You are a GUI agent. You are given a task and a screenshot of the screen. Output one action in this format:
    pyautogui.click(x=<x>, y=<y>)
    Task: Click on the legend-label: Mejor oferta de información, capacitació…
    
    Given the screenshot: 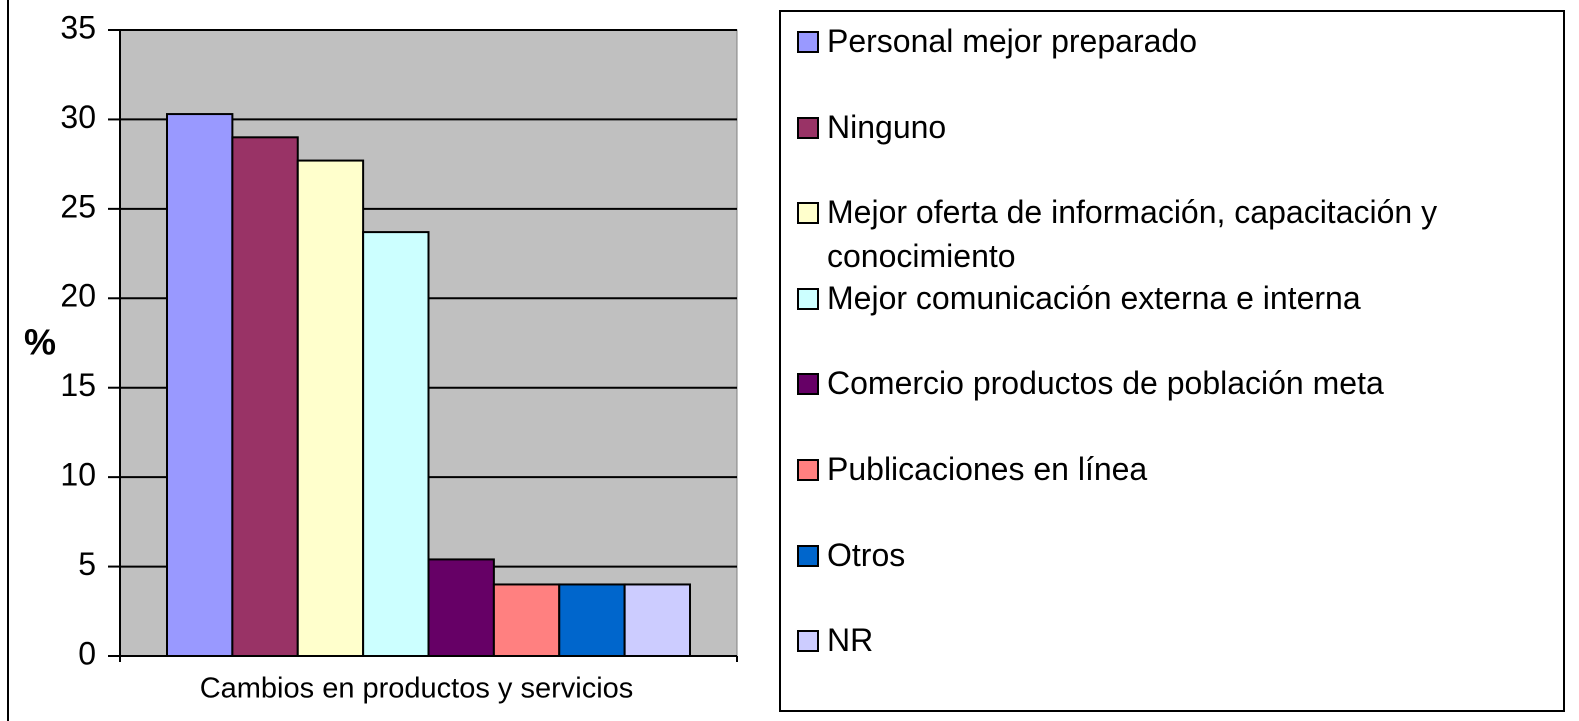 What is the action you would take?
    pyautogui.click(x=1132, y=234)
    